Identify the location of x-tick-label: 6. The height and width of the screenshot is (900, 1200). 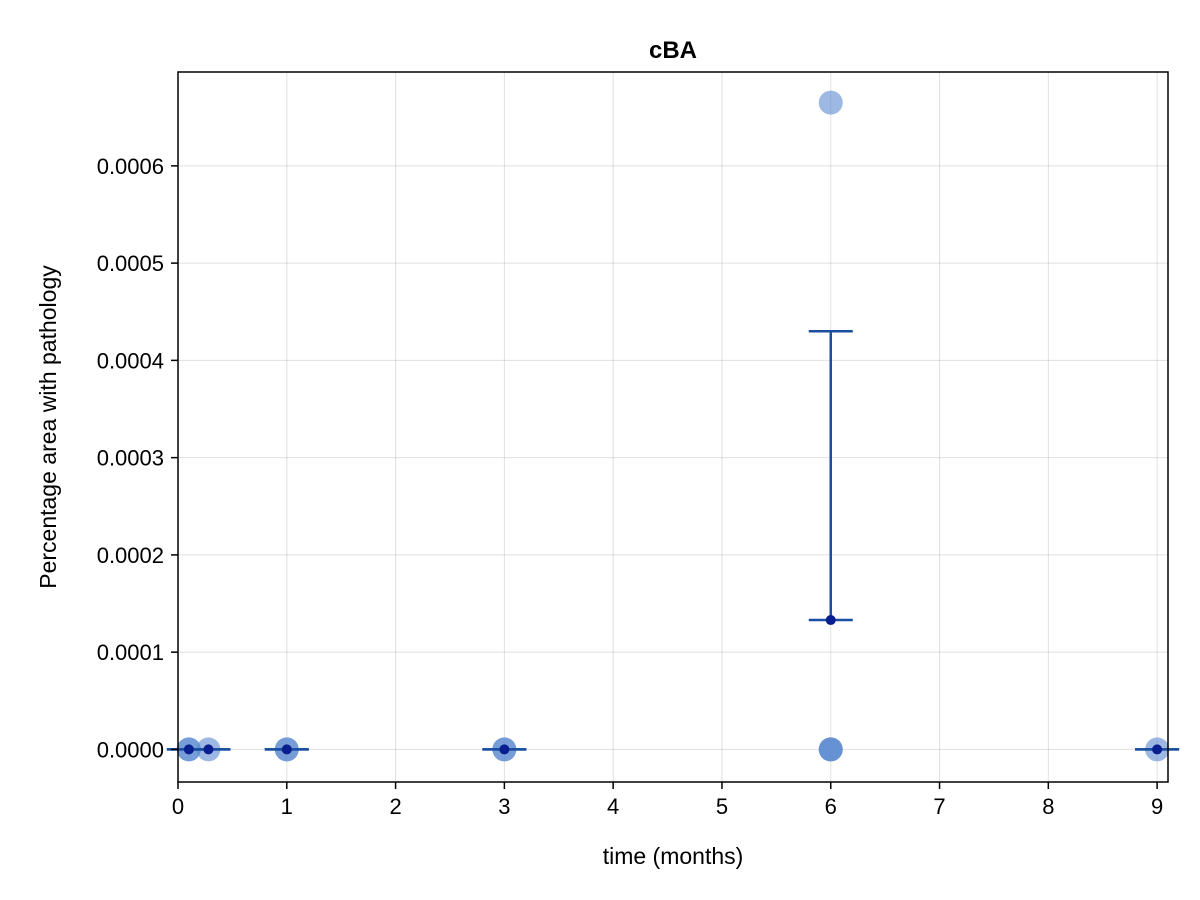
(831, 806).